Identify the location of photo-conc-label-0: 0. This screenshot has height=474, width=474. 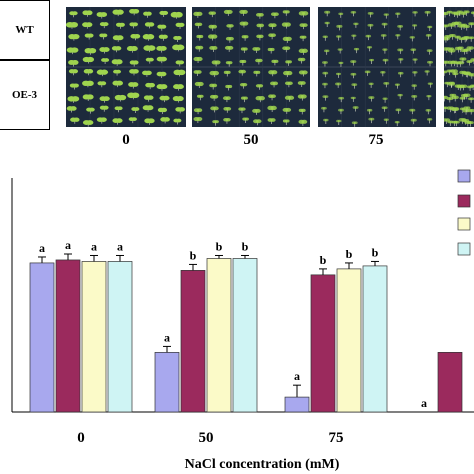
(126, 140).